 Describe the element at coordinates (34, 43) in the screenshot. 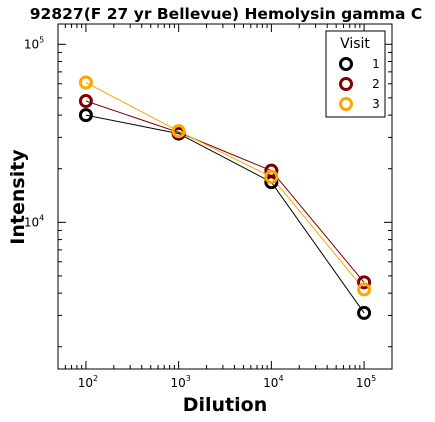

I see `y-tick-label: 10⁵` at that location.